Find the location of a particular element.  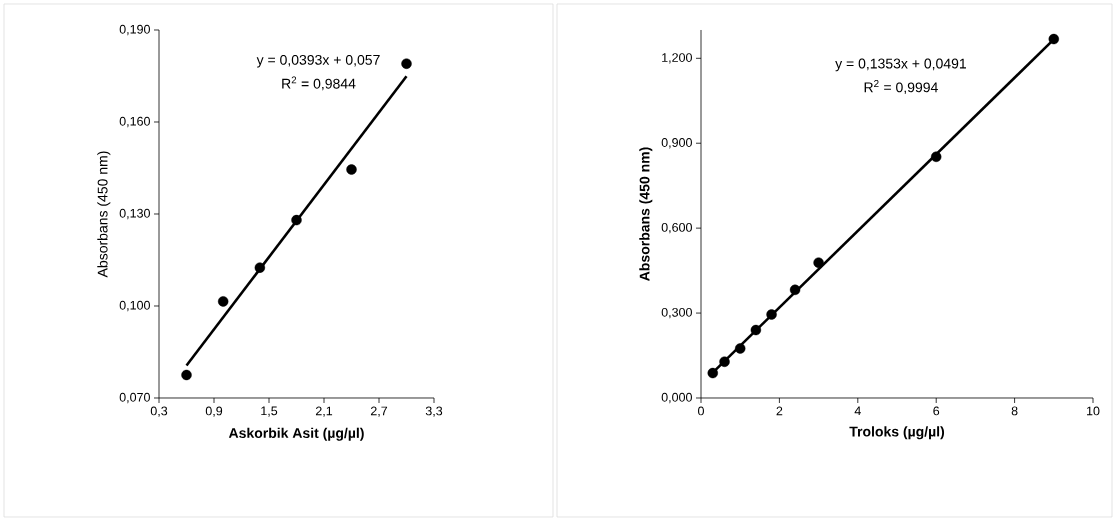

x-tick-label: 2 is located at coordinates (779, 411).